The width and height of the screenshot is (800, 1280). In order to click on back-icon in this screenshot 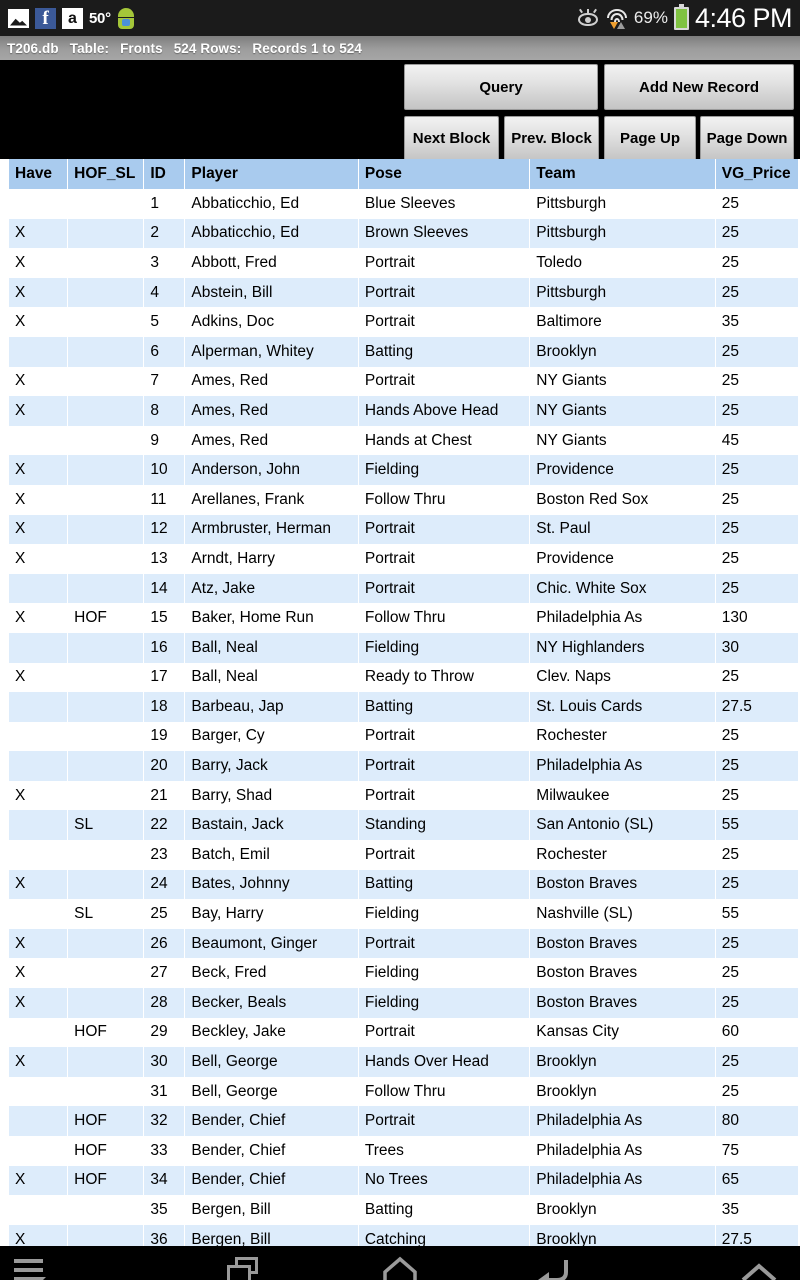, I will do `click(553, 1268)`.